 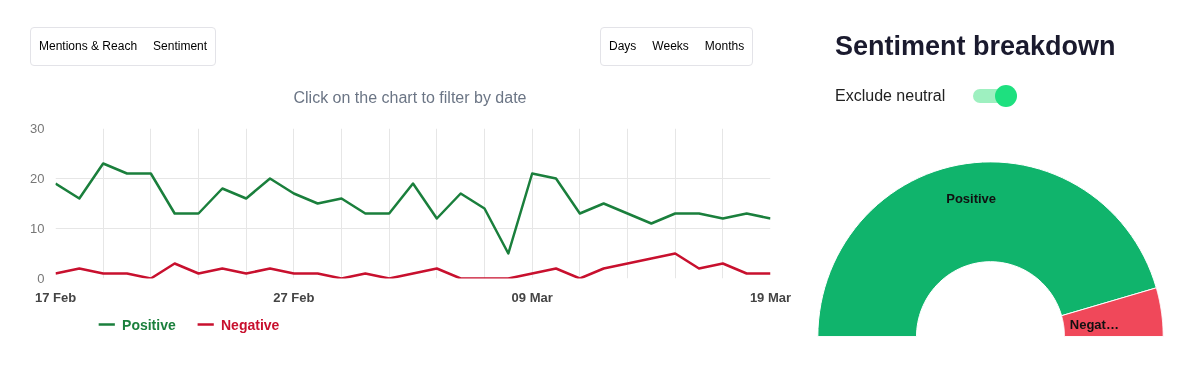 What do you see at coordinates (890, 96) in the screenshot?
I see `text: Exclude neutral` at bounding box center [890, 96].